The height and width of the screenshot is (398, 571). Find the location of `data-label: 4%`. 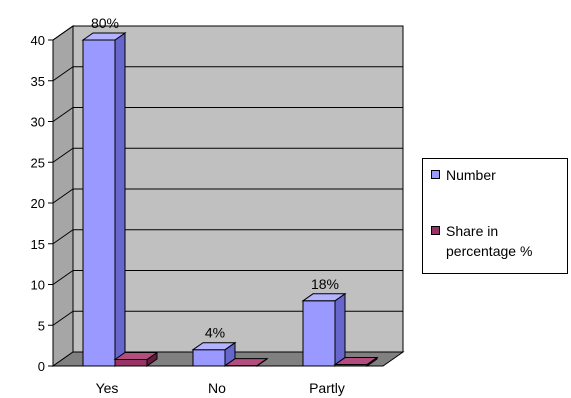

data-label: 4% is located at coordinates (215, 333).